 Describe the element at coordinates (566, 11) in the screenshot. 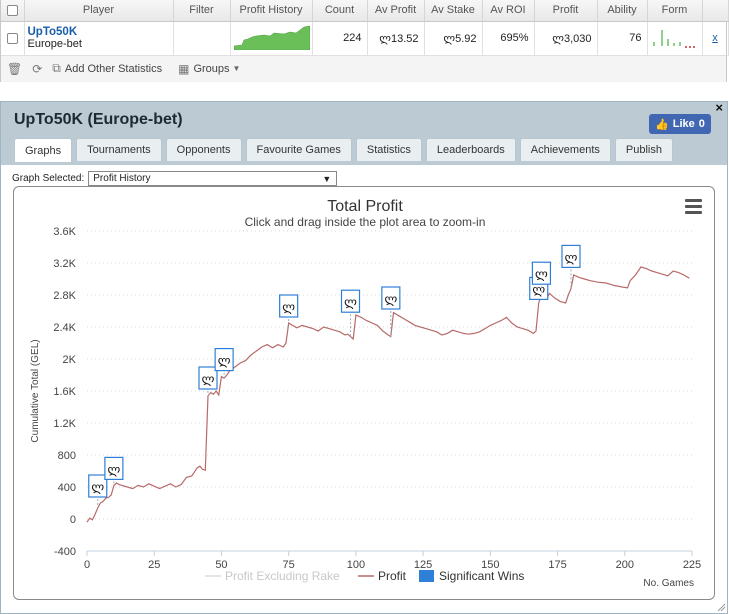

I see `col-header-profit: Profit` at that location.